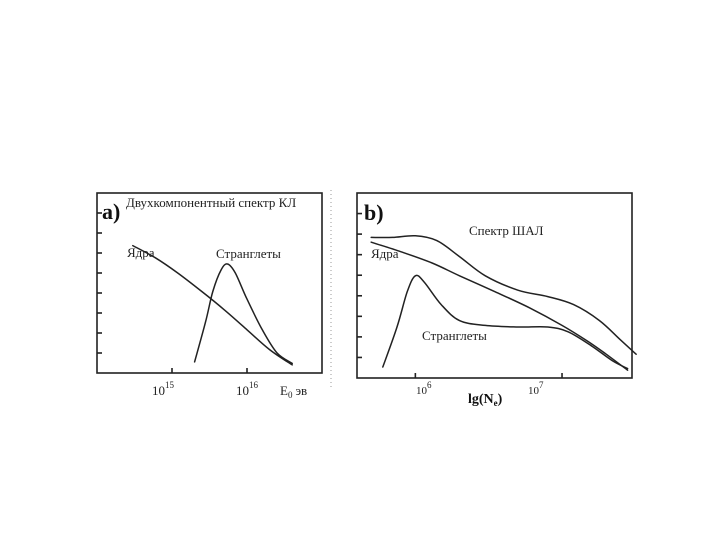 This screenshot has height=540, width=720. Describe the element at coordinates (293, 391) in the screenshot. I see `panel-a-x-axis-label: E0 эв` at that location.